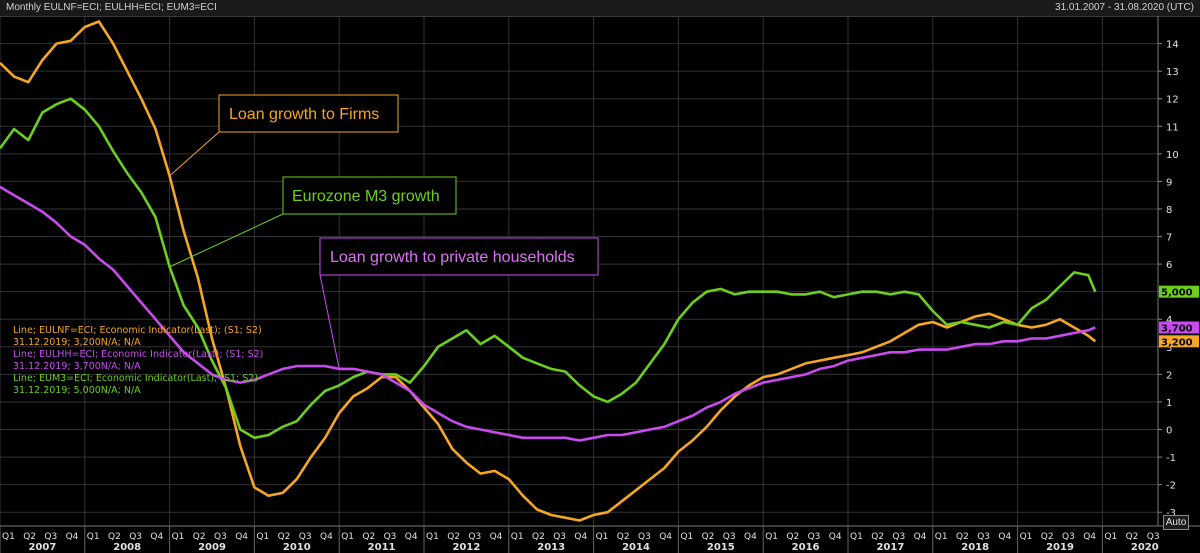  I want to click on x-year-label: 2009, so click(212, 547).